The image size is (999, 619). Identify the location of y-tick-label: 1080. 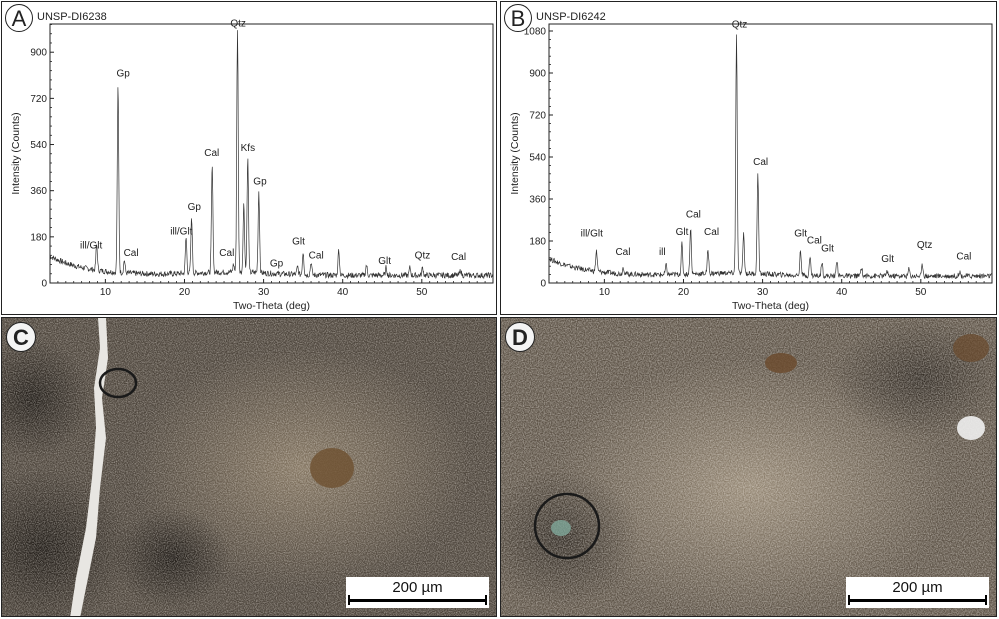
(535, 32).